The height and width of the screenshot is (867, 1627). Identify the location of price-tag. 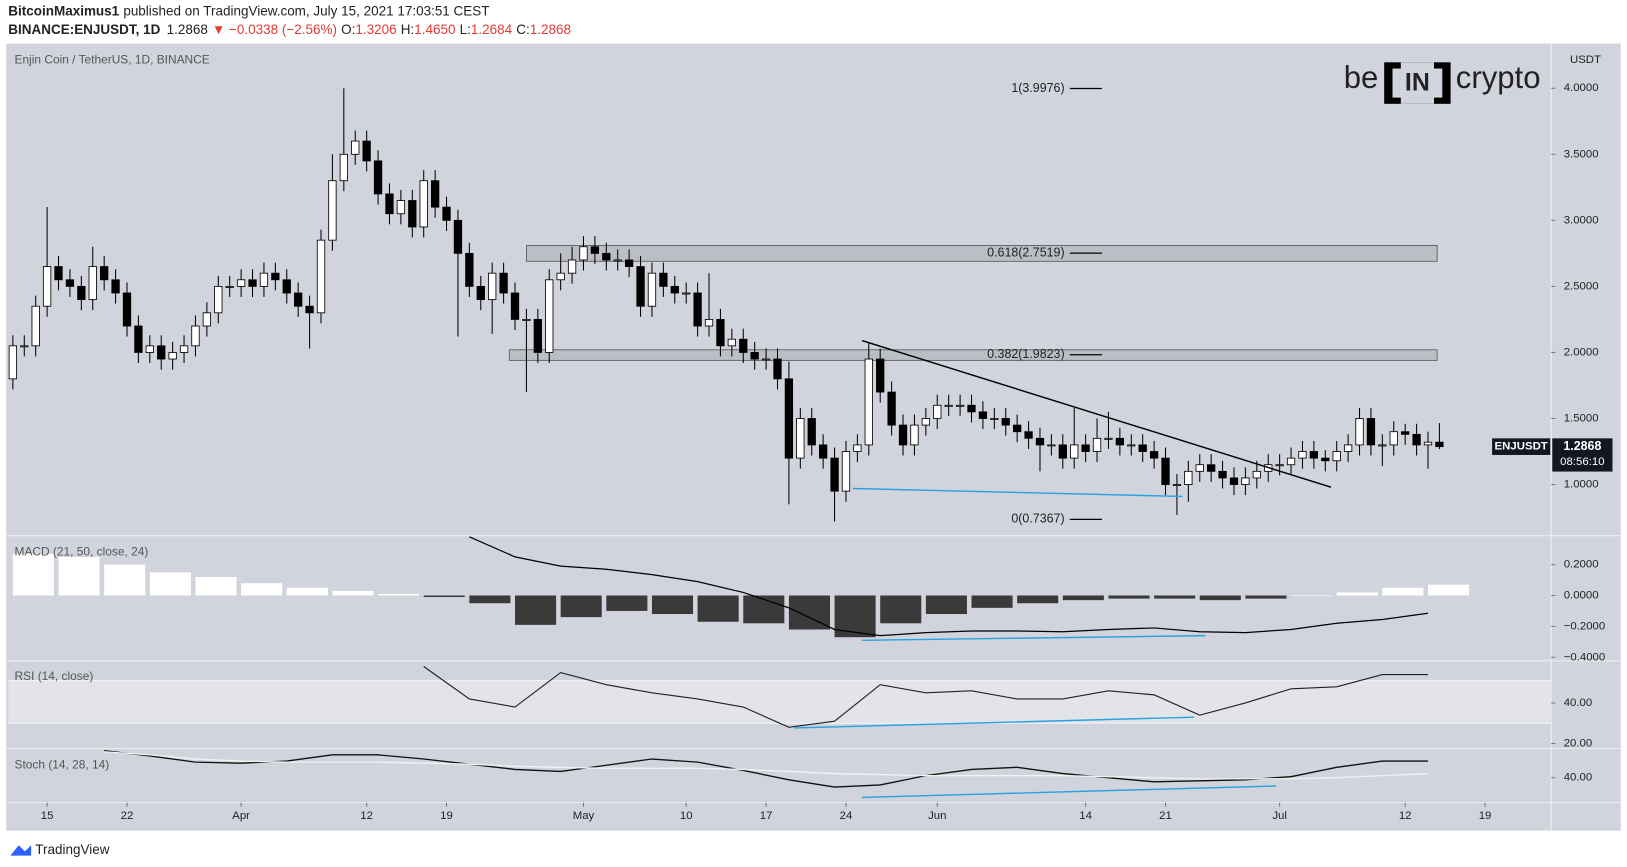
(1582, 455).